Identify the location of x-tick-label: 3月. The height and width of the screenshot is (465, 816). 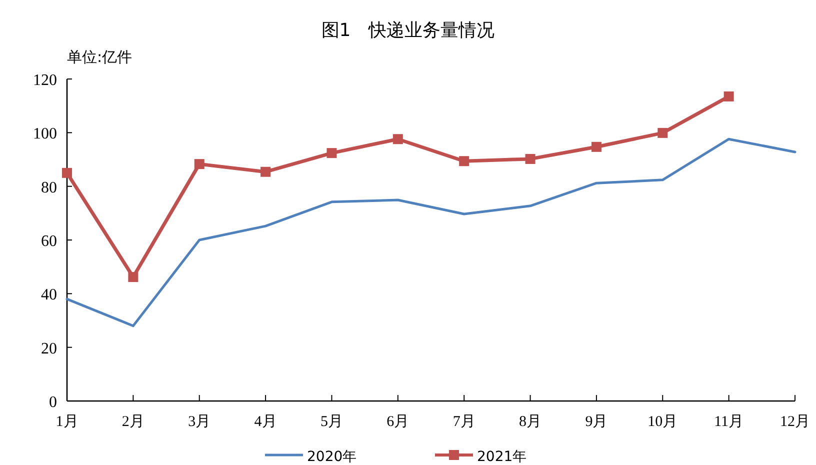
(199, 422).